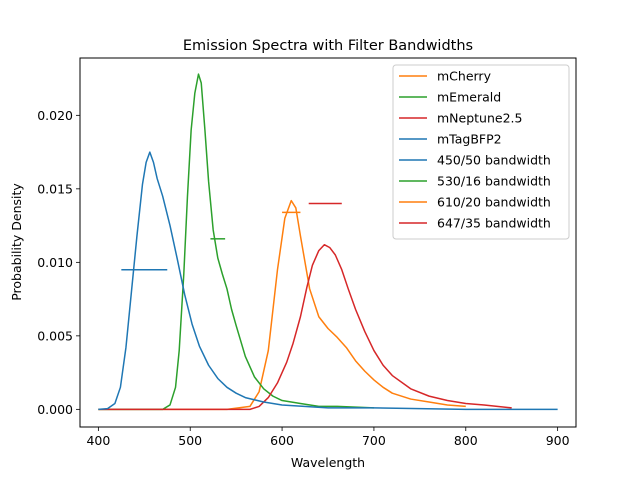  What do you see at coordinates (55, 335) in the screenshot?
I see `y-tick-label: 0.005` at bounding box center [55, 335].